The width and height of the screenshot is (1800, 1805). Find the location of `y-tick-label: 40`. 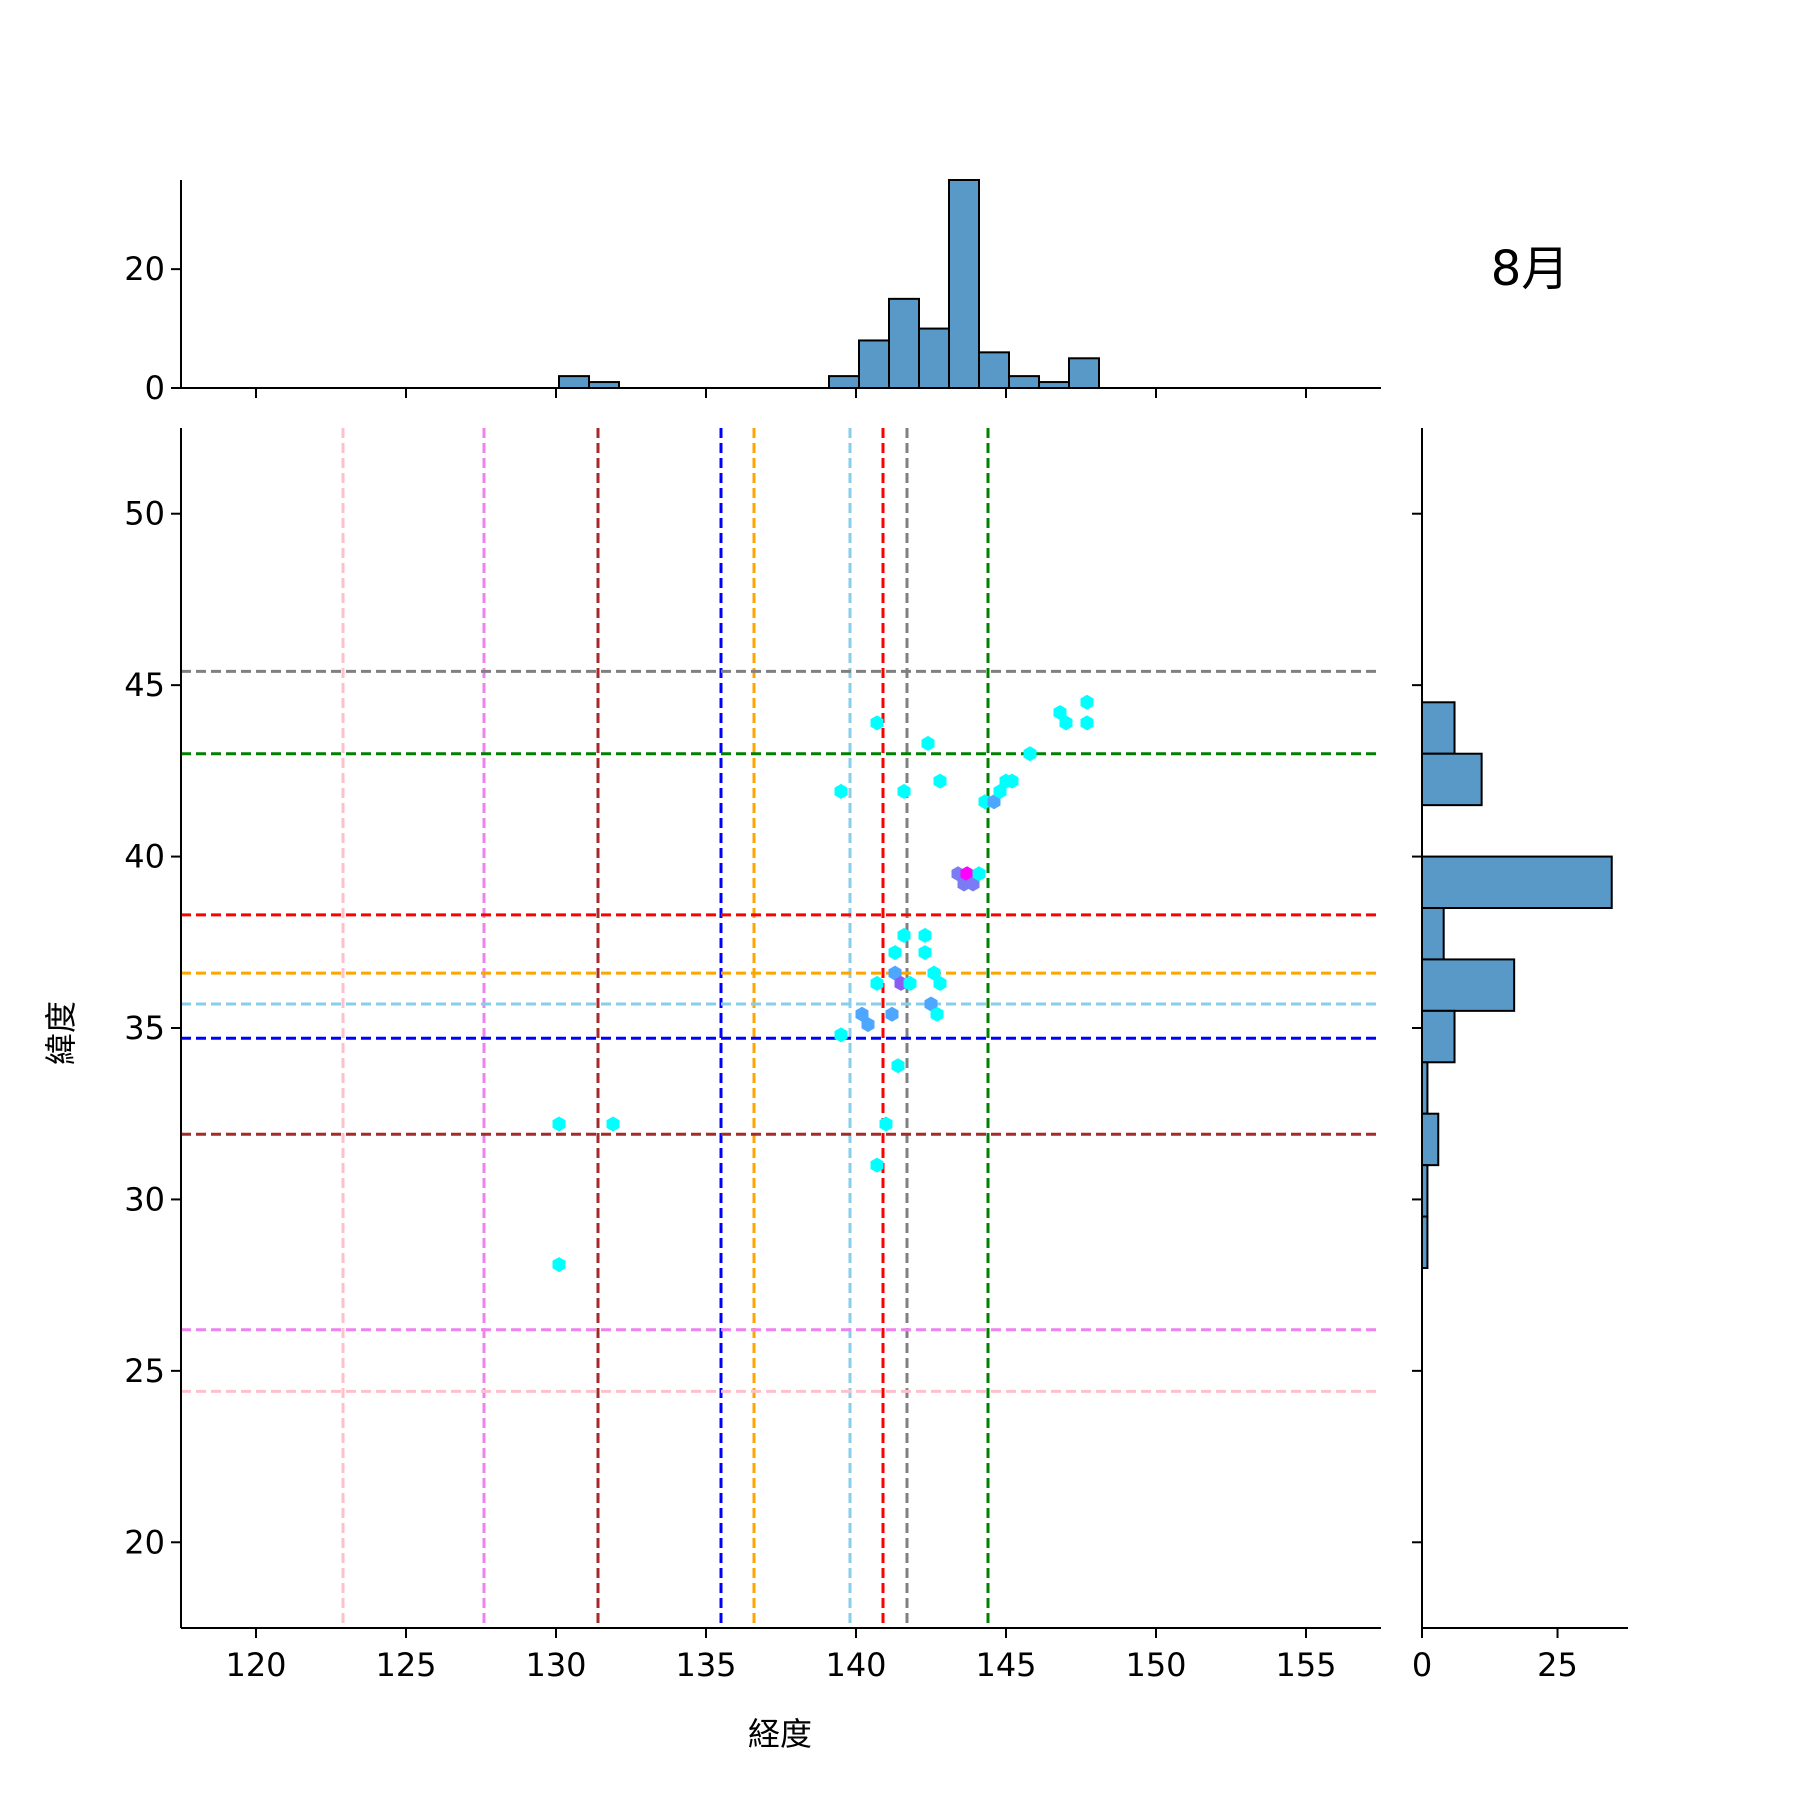

y-tick-label: 40 is located at coordinates (144, 857).